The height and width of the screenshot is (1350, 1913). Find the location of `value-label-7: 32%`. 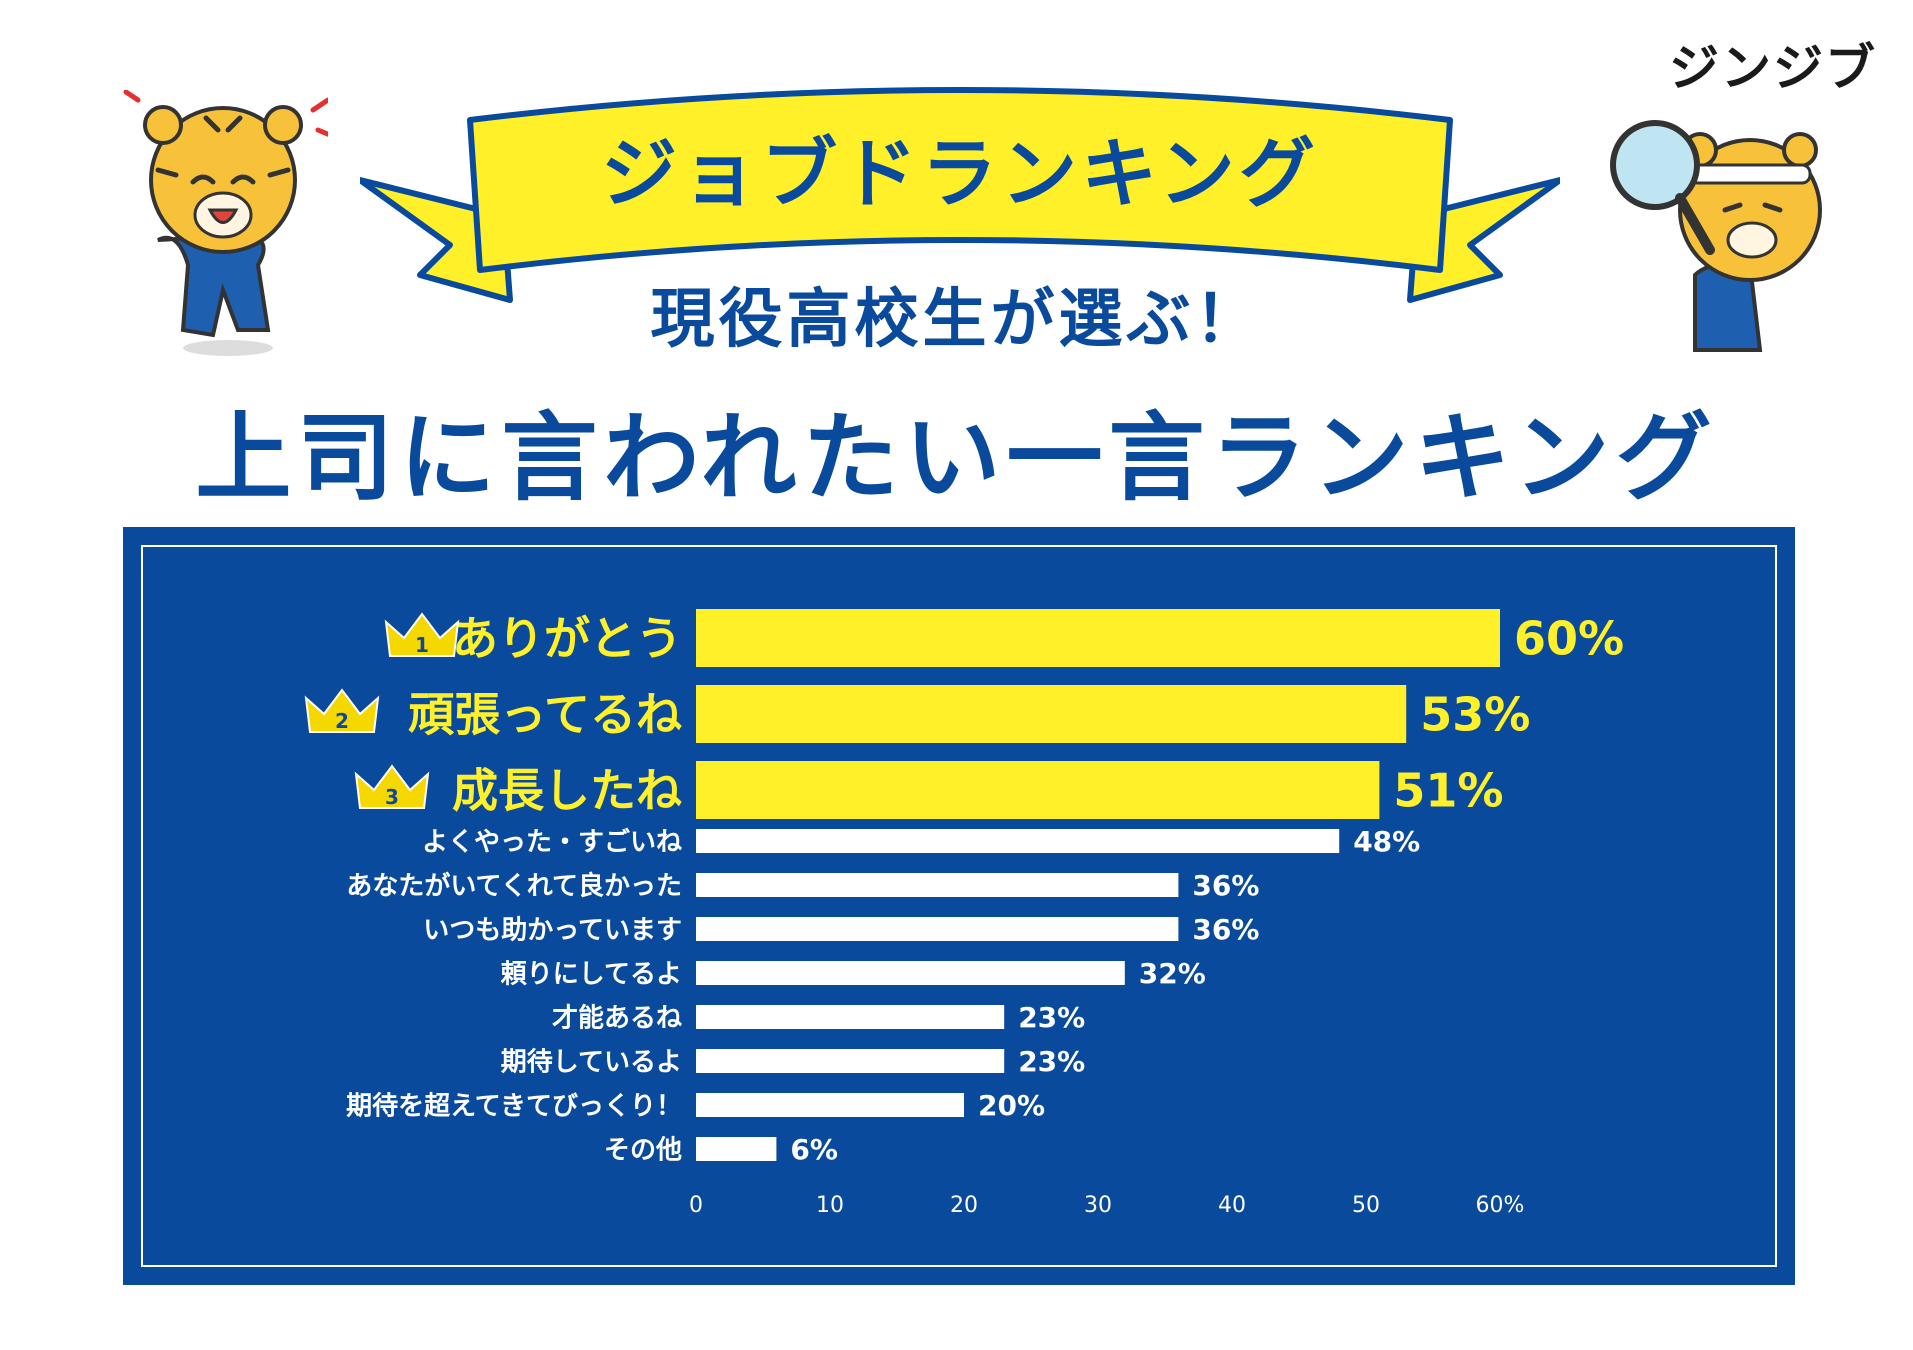

value-label-7: 32% is located at coordinates (1172, 973).